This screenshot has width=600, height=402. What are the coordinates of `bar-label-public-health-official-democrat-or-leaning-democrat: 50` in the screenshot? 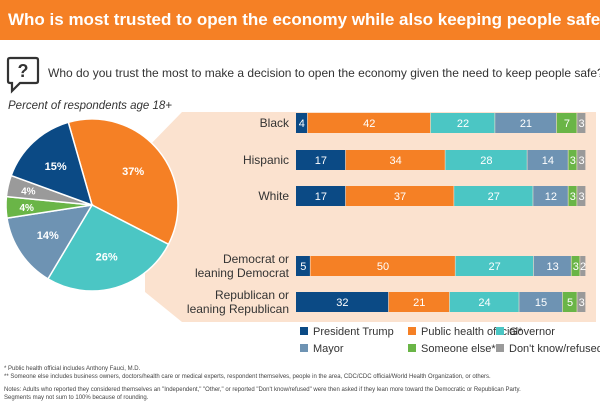 It's located at (383, 267).